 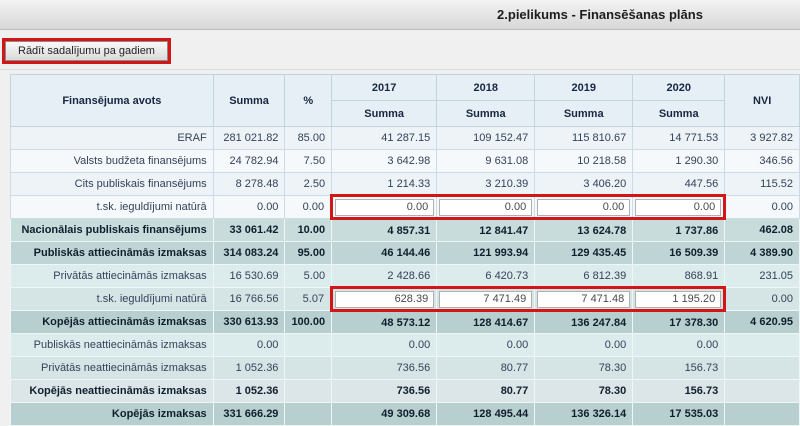 I want to click on cell-2017: 2 428.66, so click(x=384, y=276).